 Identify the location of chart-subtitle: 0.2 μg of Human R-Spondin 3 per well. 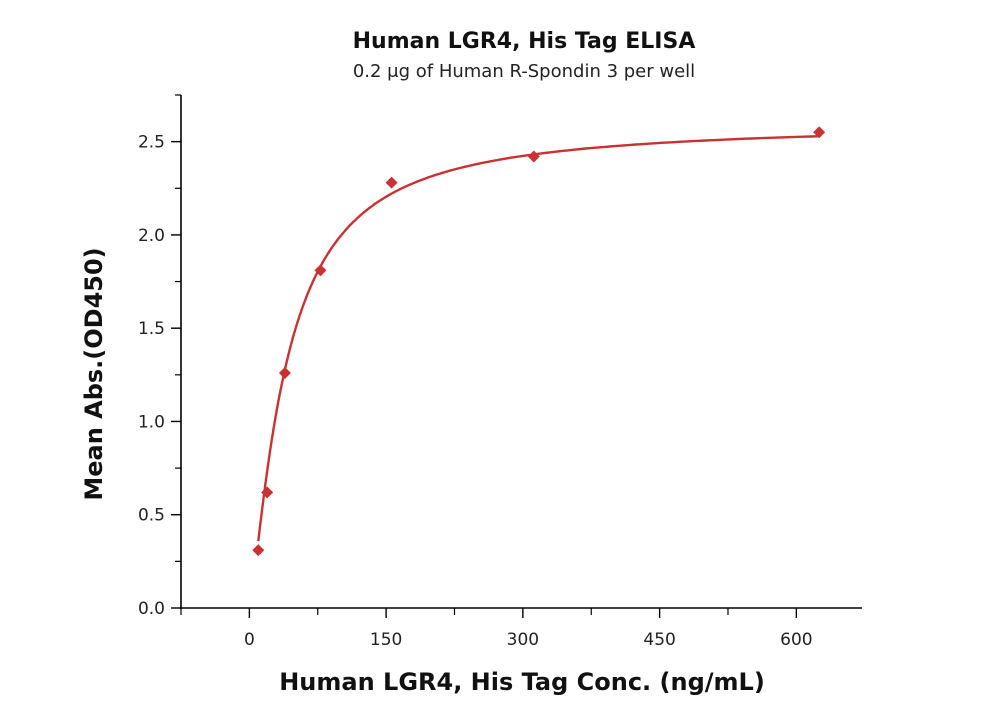
(524, 71).